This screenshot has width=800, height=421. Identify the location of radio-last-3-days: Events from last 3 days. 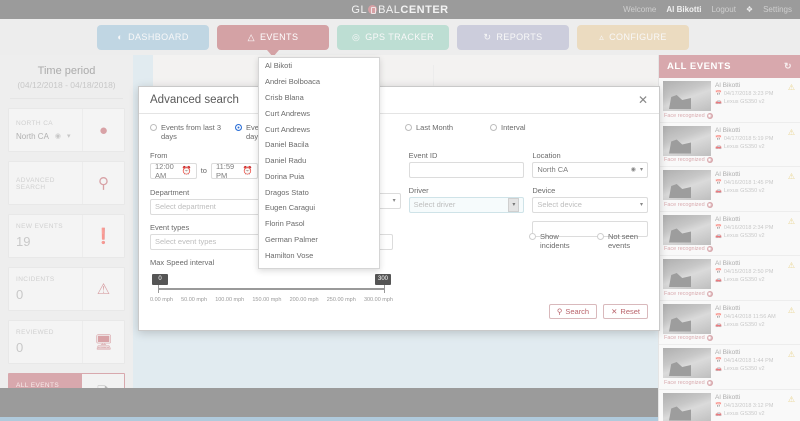
(192, 132).